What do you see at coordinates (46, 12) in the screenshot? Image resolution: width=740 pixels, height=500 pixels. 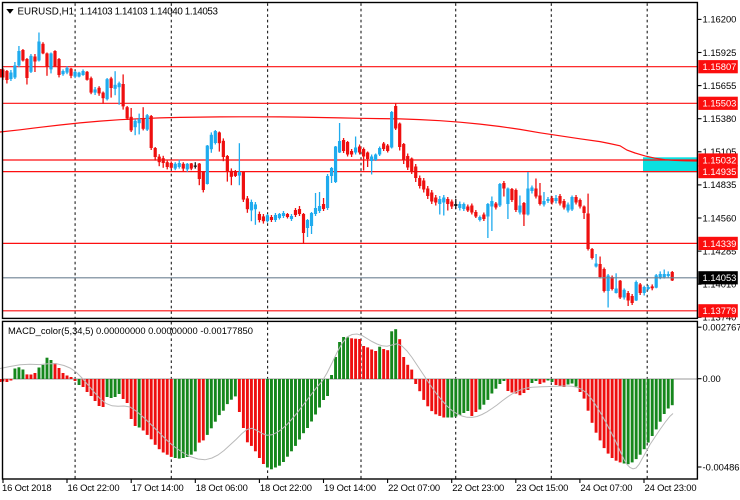 I see `svg-text: EURUSD,H1` at bounding box center [46, 12].